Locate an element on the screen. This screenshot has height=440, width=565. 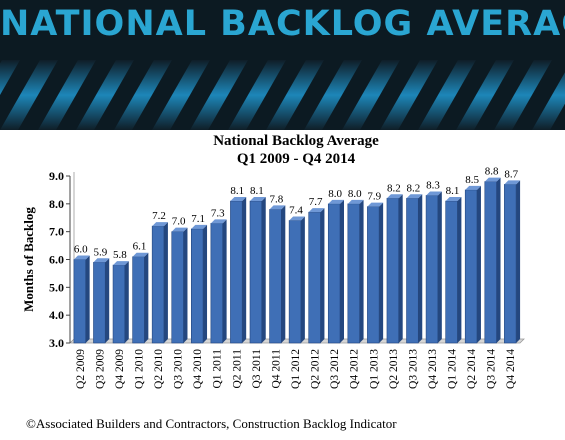
x-tick-label: Q4 2011 is located at coordinates (276, 369).